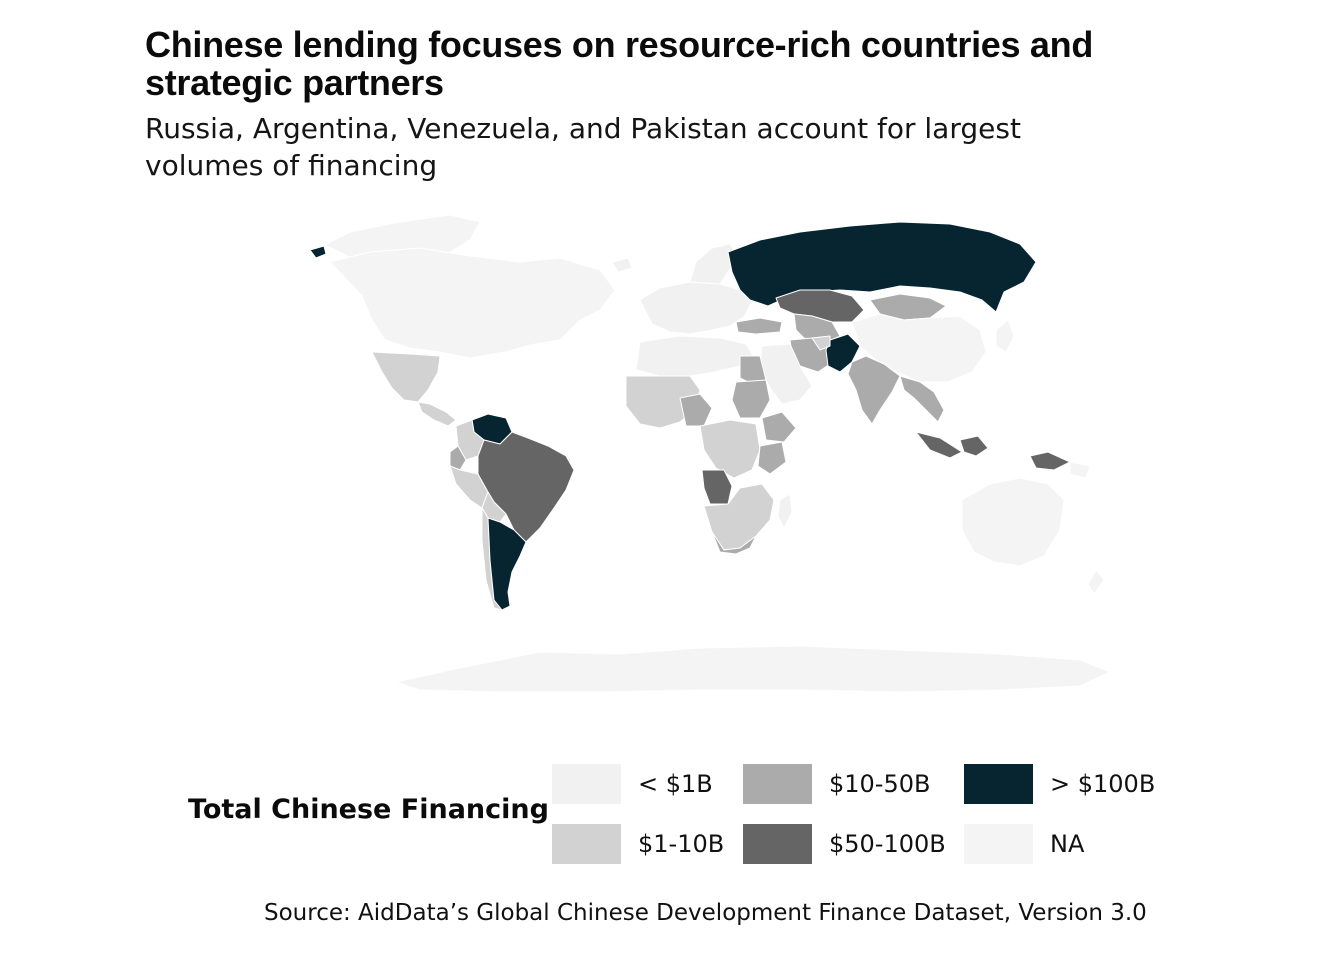 The image size is (1344, 960). Describe the element at coordinates (777, 784) in the screenshot. I see `legend-swatch-10-50b` at that location.